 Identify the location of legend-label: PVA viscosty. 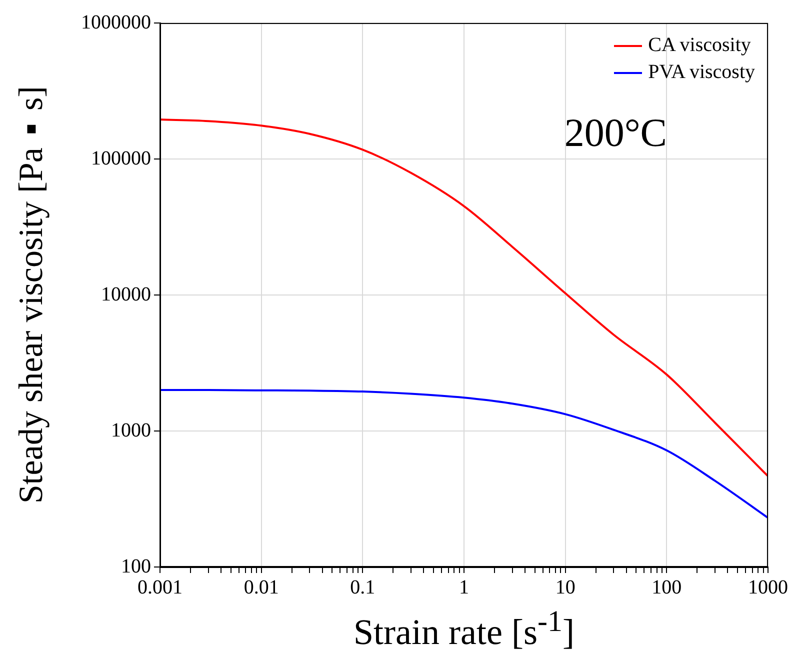
(701, 72).